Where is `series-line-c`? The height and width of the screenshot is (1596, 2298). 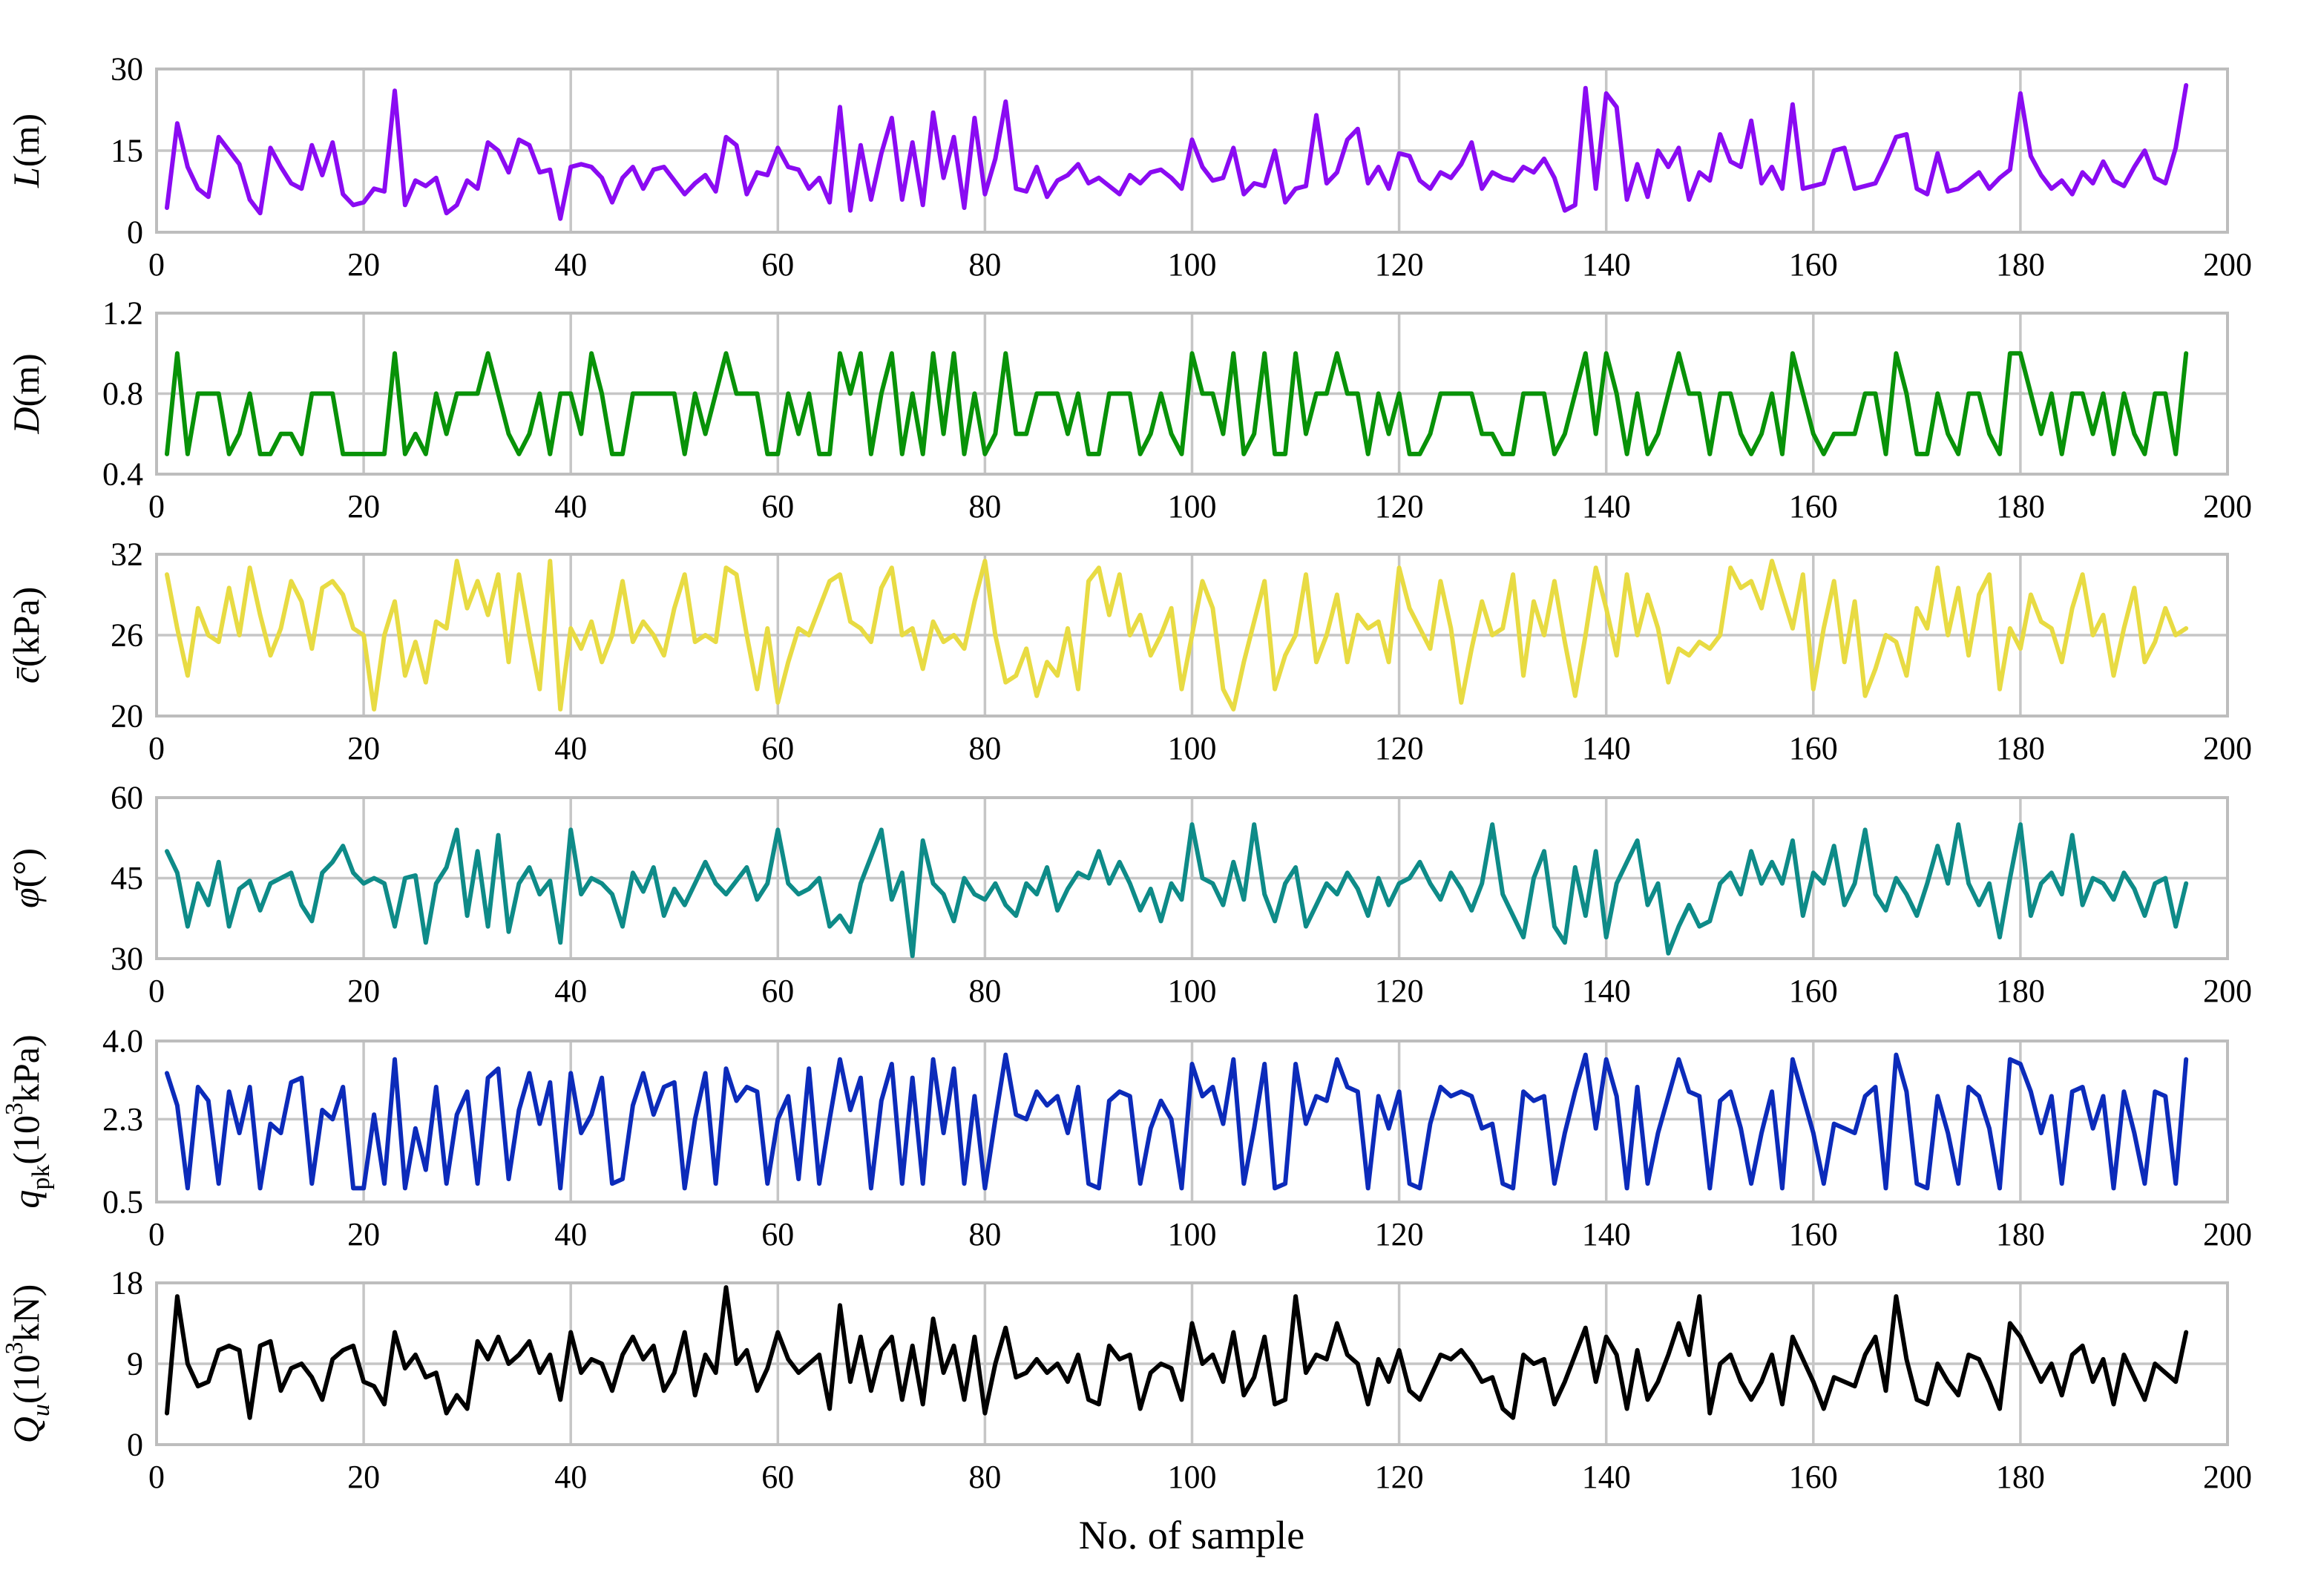 series-line-c is located at coordinates (1177, 635).